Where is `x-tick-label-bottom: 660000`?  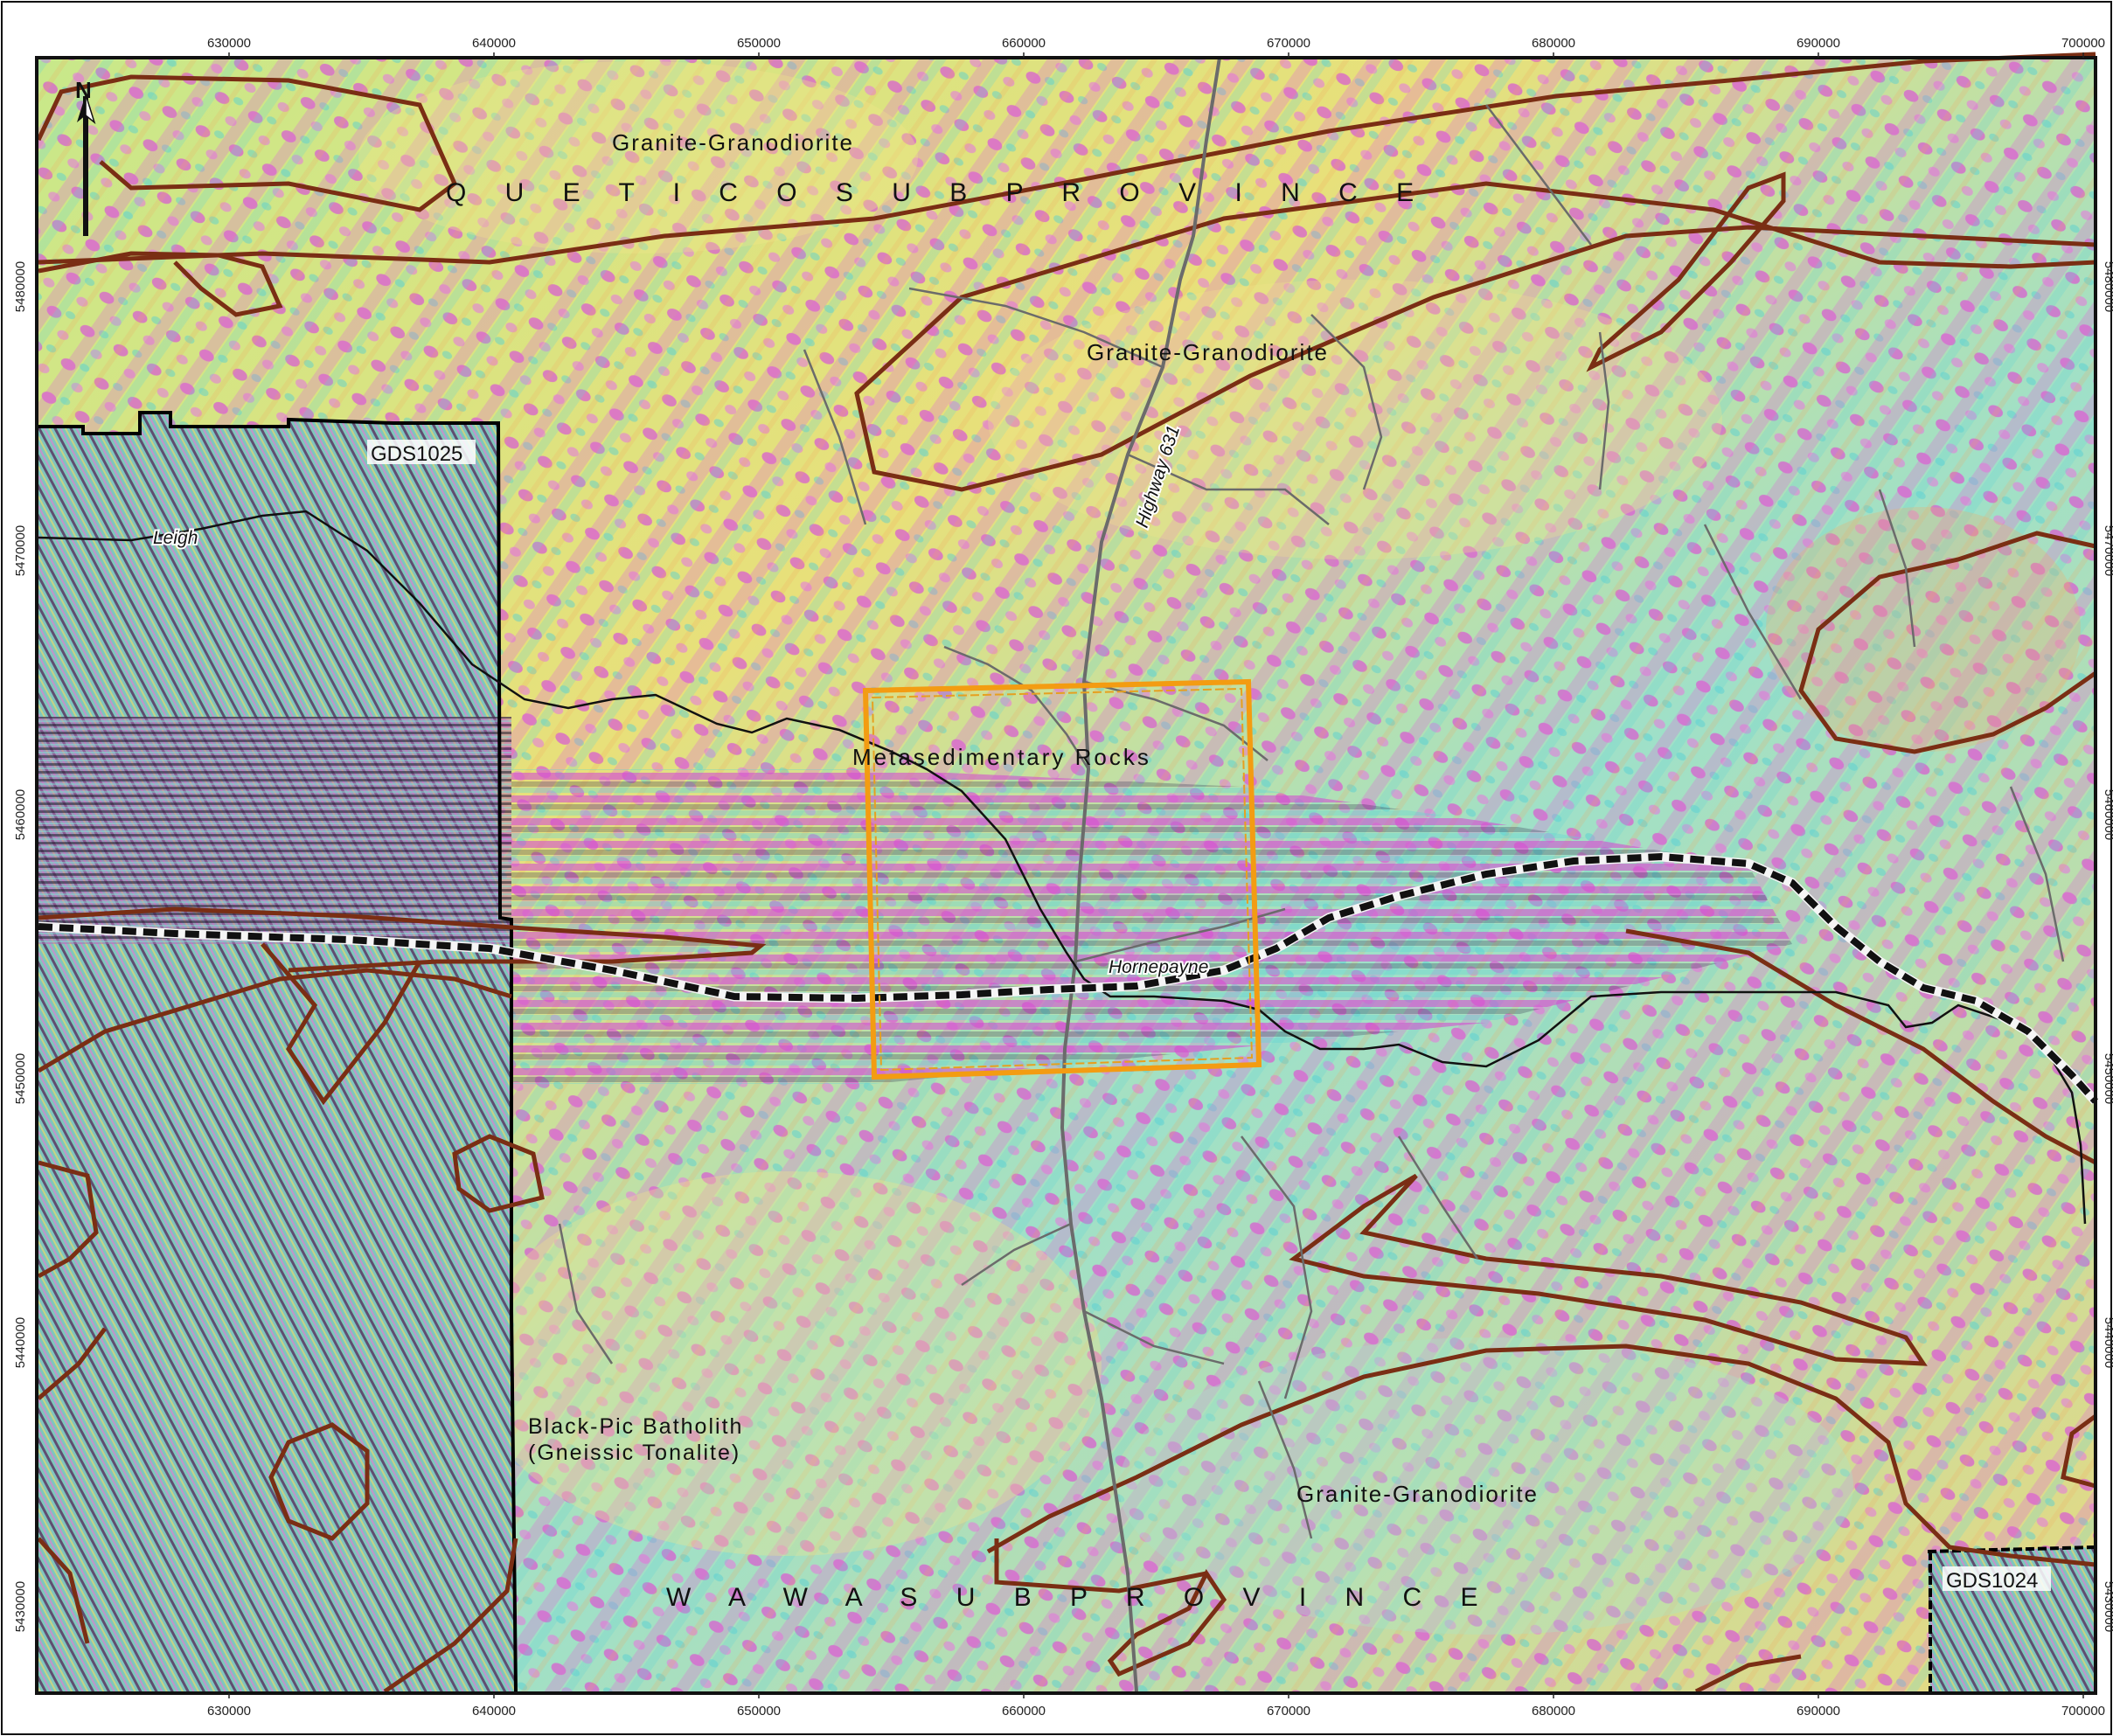 x-tick-label-bottom: 660000 is located at coordinates (1024, 1711).